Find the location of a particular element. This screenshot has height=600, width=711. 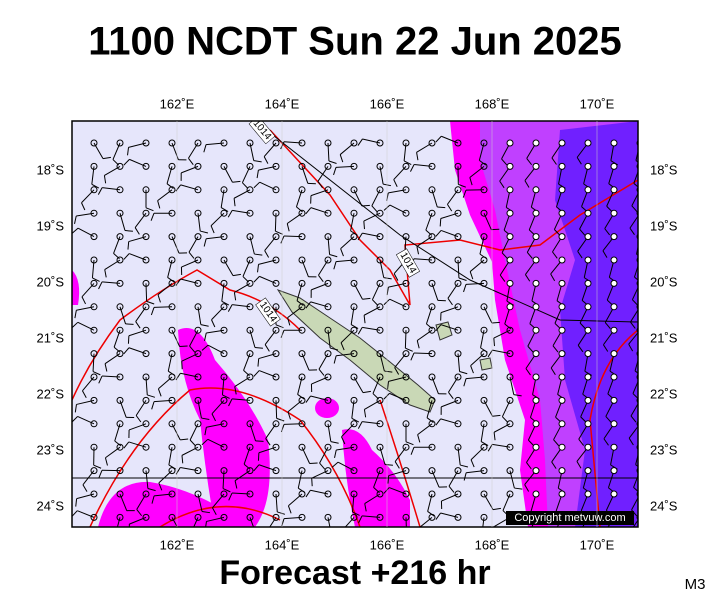

barb-shaft is located at coordinates (634, 503).